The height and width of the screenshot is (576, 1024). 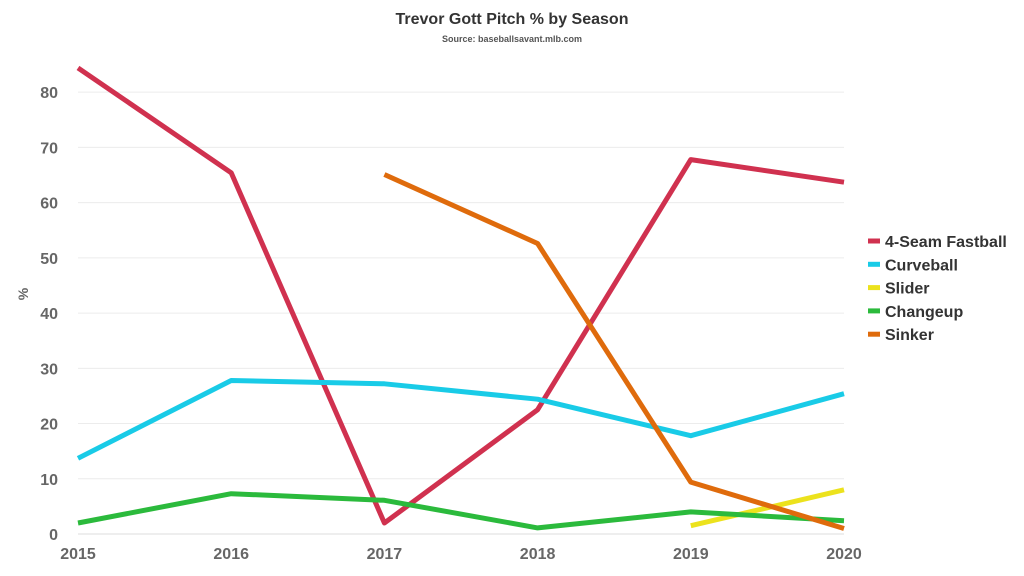 I want to click on legend-item-sinker: Sinker, so click(x=901, y=335).